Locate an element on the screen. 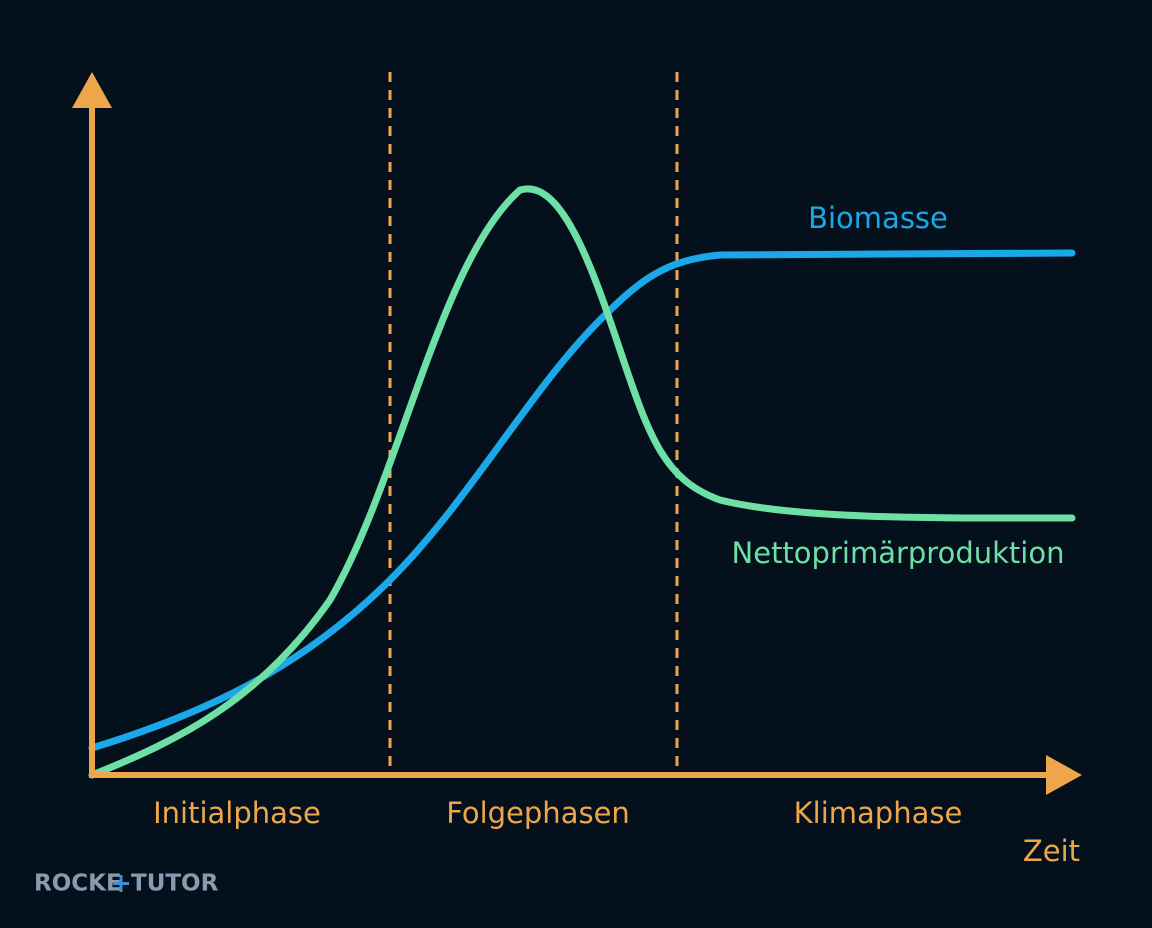  logo-text: TUTOR is located at coordinates (175, 884).